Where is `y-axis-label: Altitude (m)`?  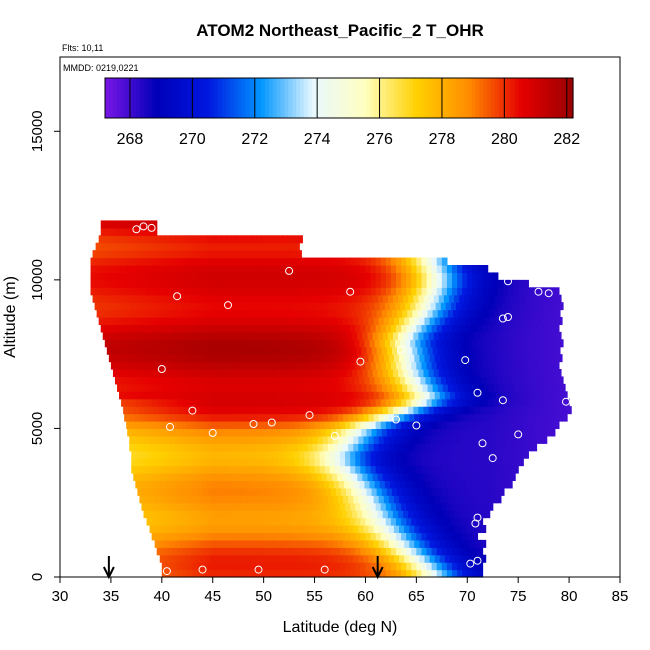 y-axis-label: Altitude (m) is located at coordinates (10, 317).